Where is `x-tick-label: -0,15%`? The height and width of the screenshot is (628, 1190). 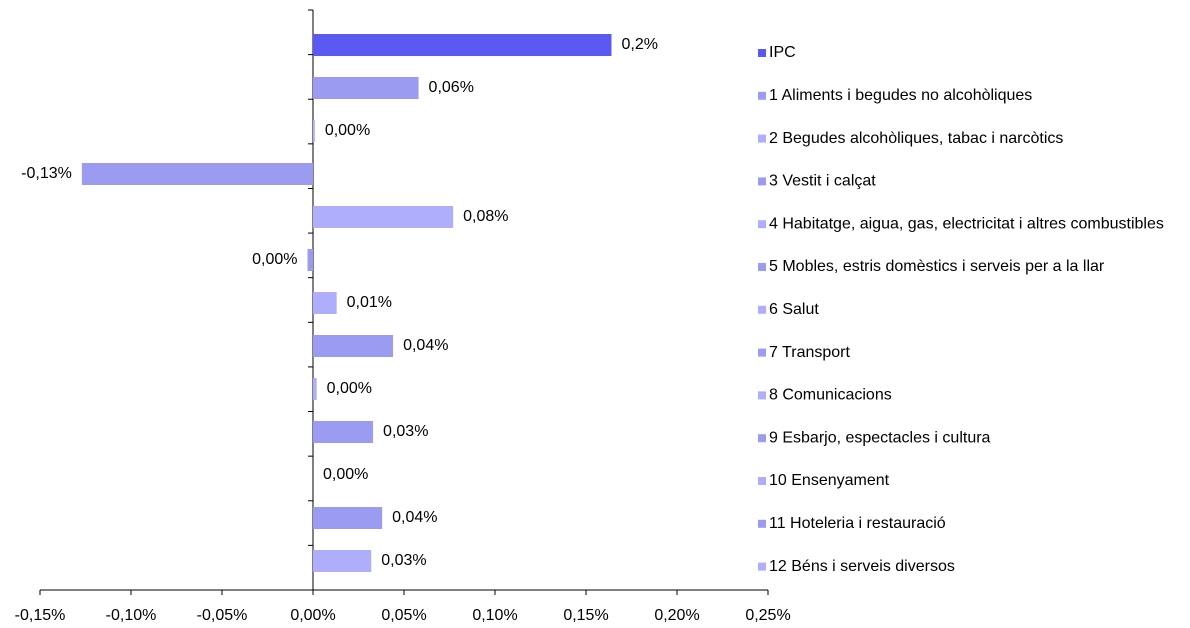 x-tick-label: -0,15% is located at coordinates (40, 615).